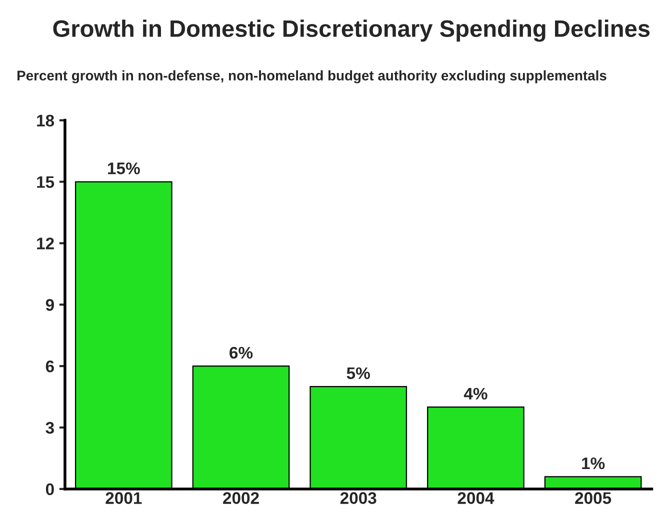 This screenshot has width=663, height=512. Describe the element at coordinates (241, 498) in the screenshot. I see `x-tick-label: 2002` at that location.